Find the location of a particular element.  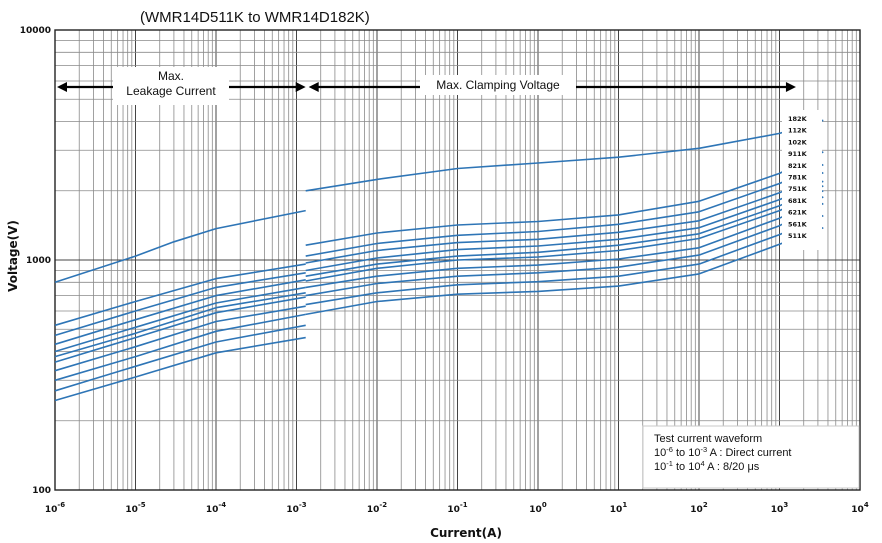

region-annotations: Max.Leakage Current Max. Clamping Voltage is located at coordinates (426, 86).